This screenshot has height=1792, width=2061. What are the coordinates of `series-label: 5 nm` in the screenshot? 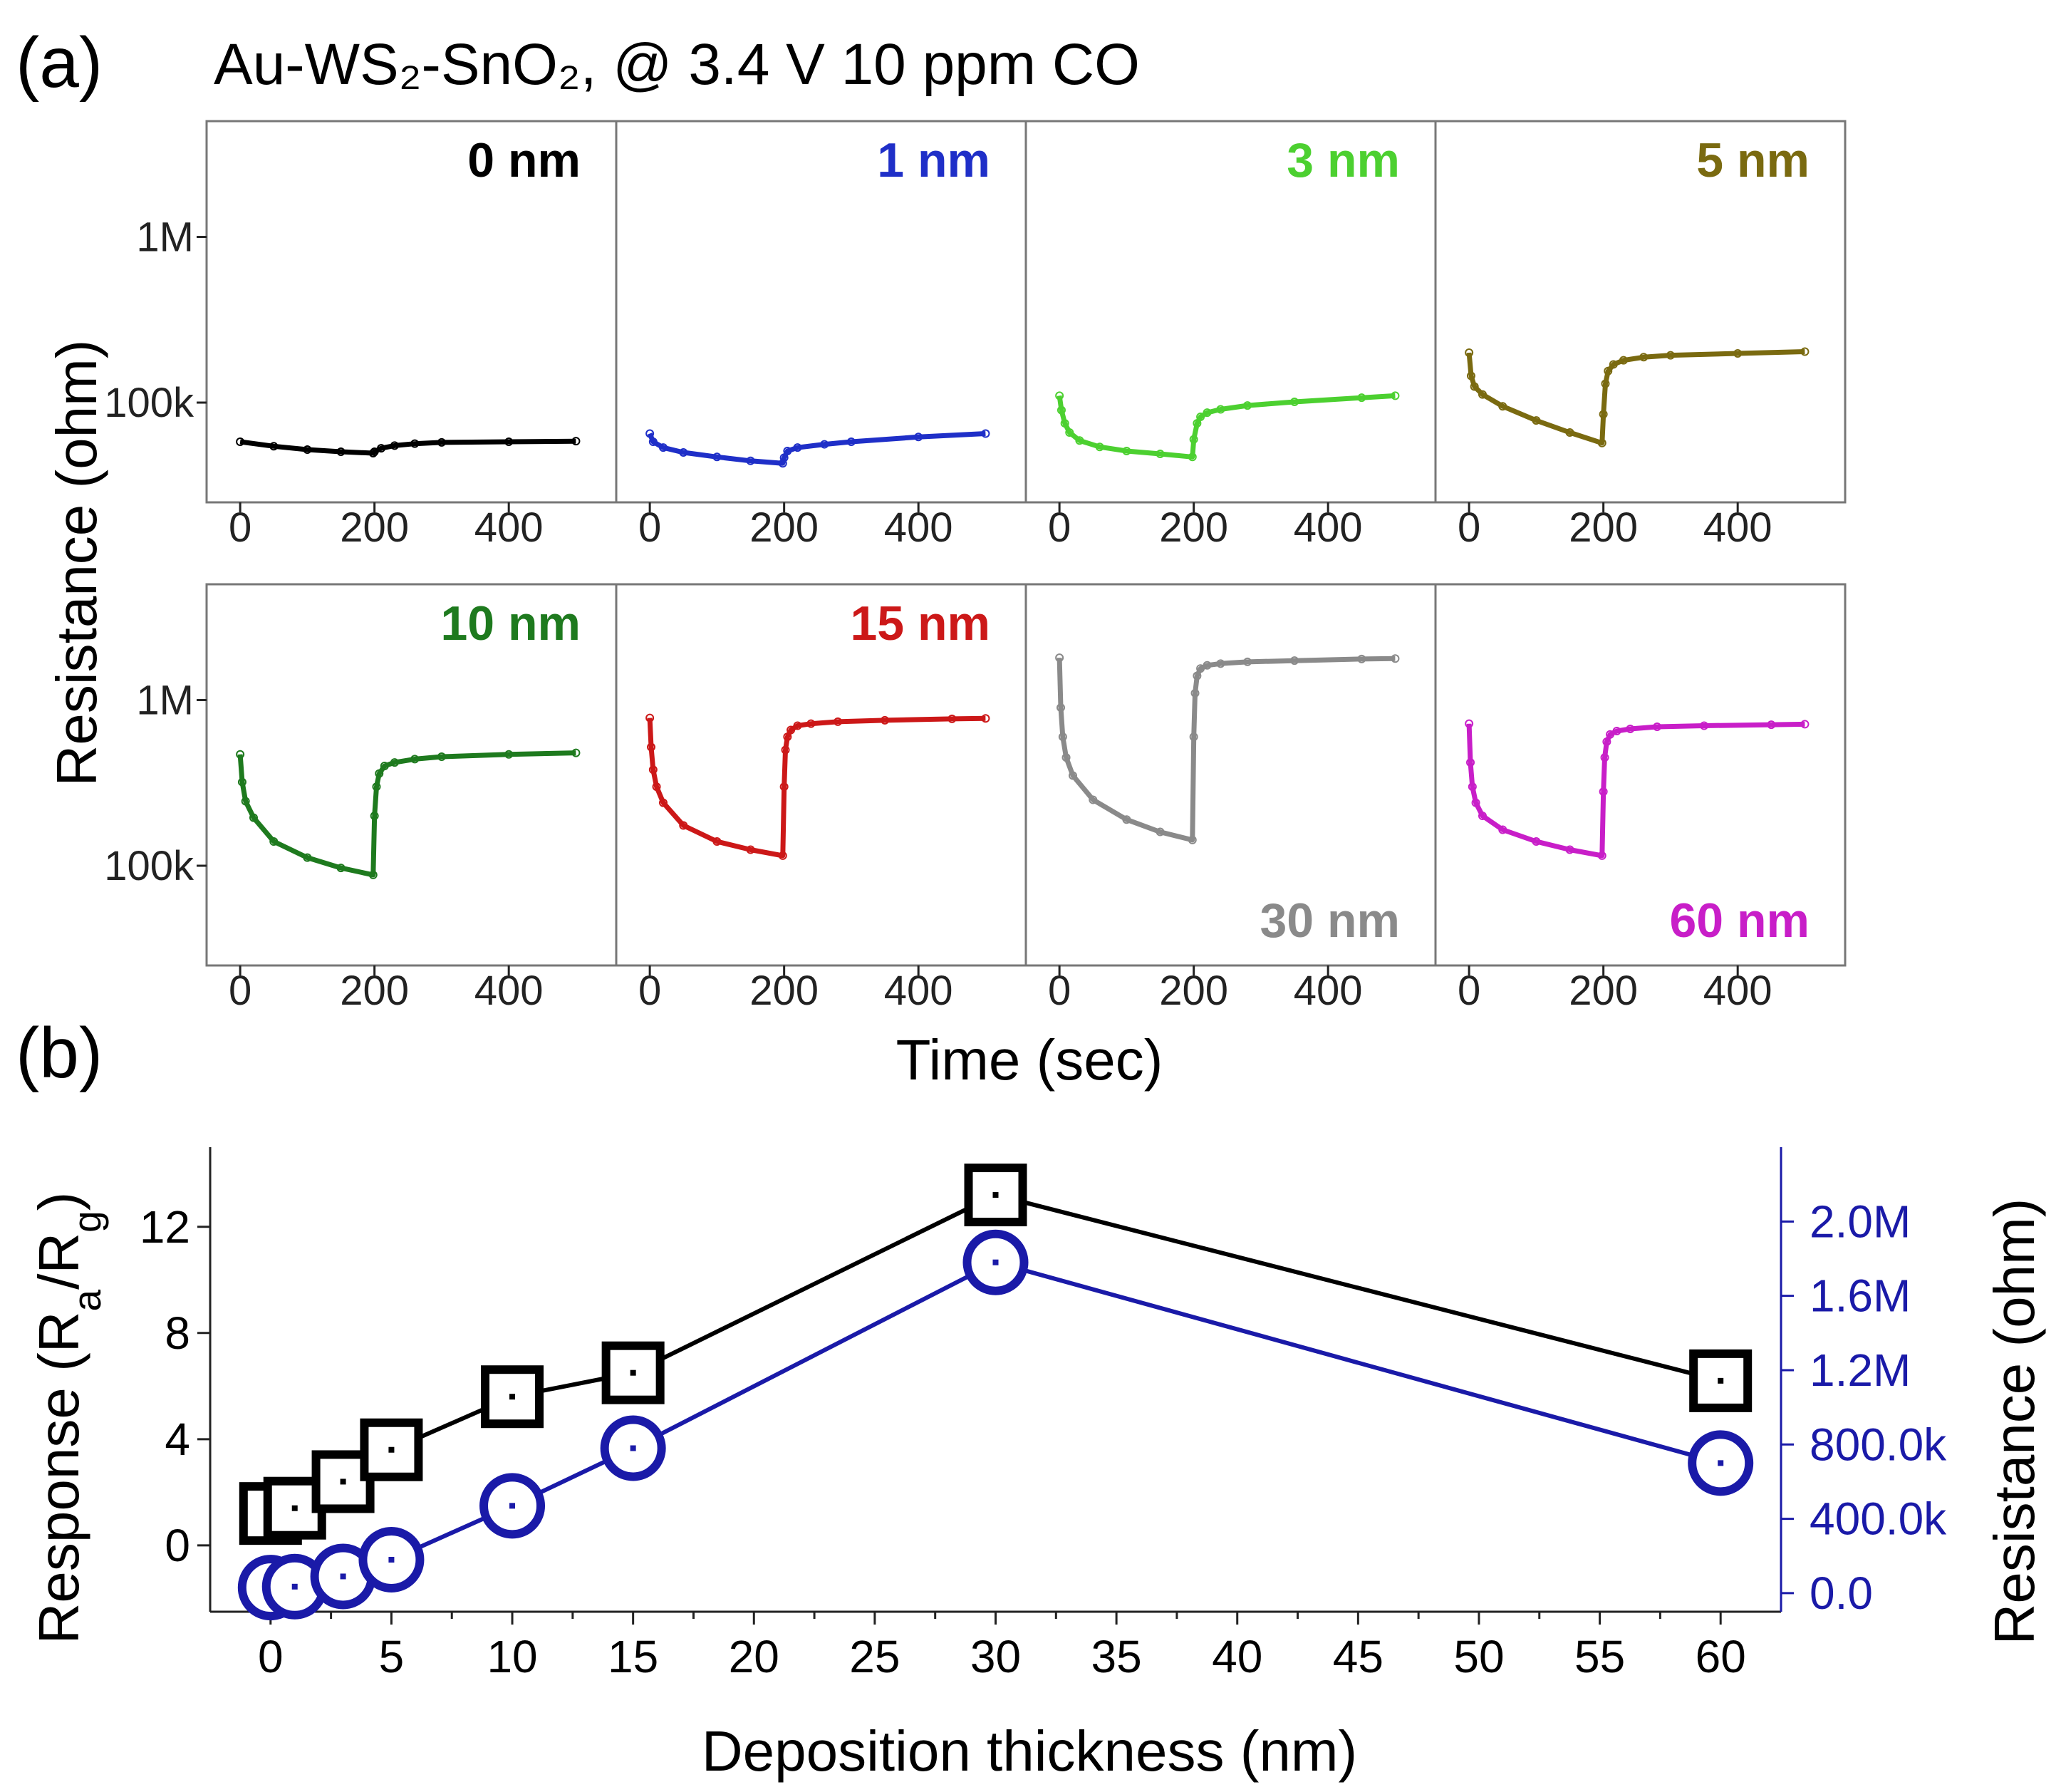 It's located at (1753, 160).